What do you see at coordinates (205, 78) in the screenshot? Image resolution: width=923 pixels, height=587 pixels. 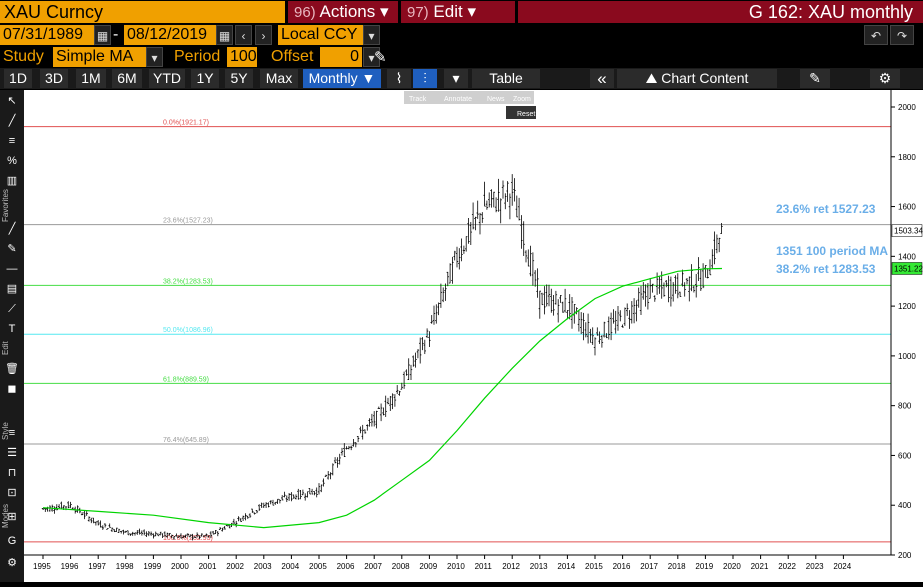 I see `range-1y-button: 1Y` at bounding box center [205, 78].